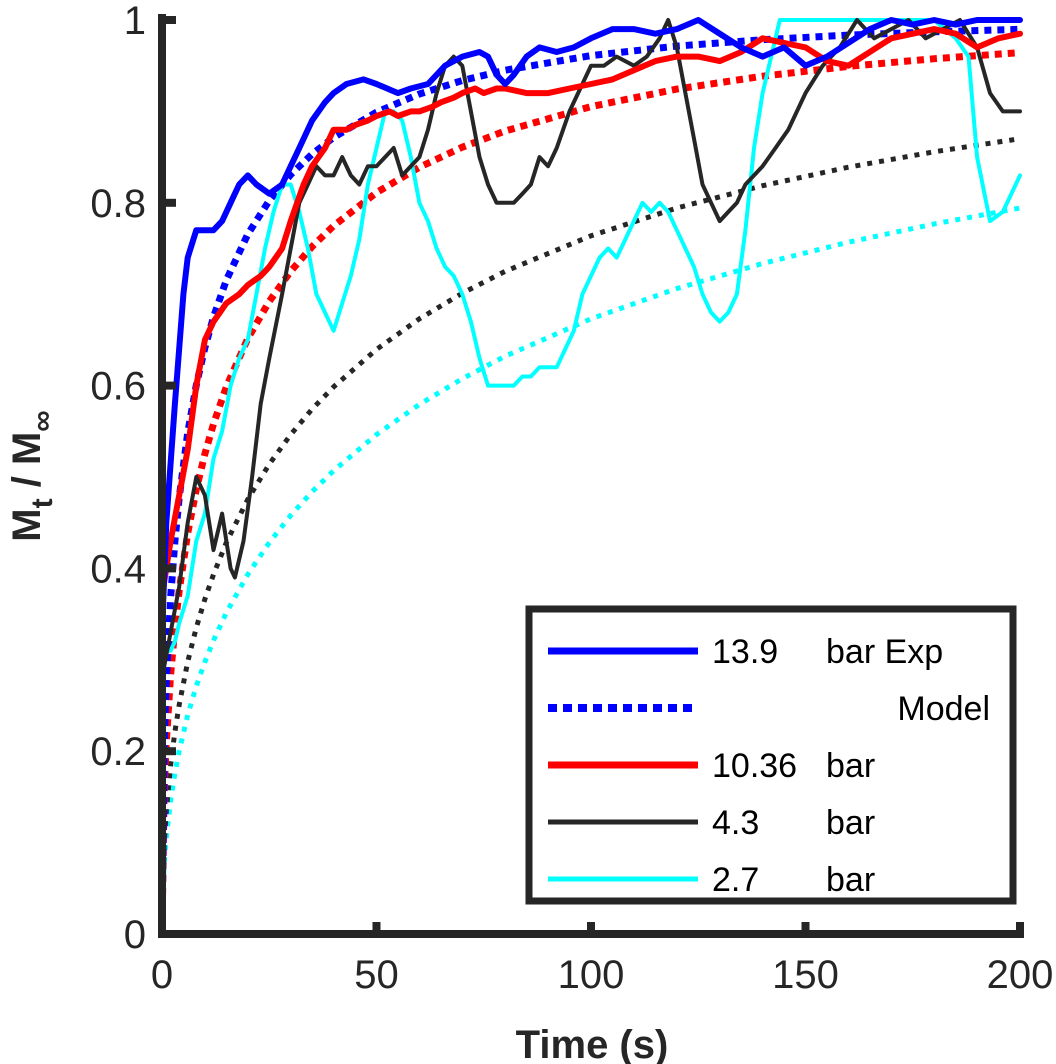  I want to click on legend-box, so click(771, 755).